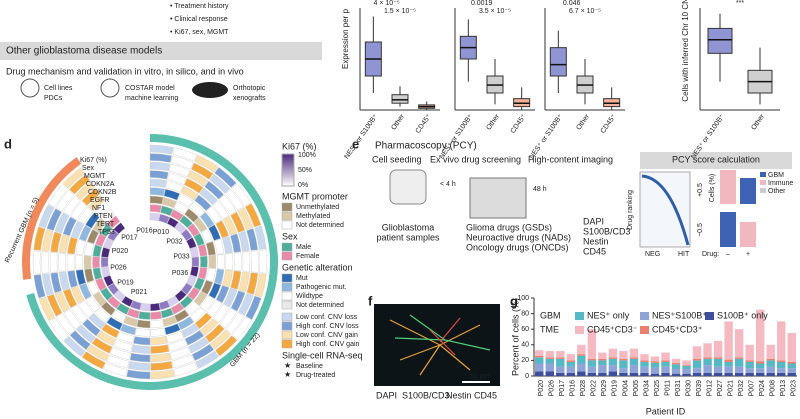 The image size is (800, 419). Describe the element at coordinates (773, 388) in the screenshot. I see `x-tick-label: P008` at that location.